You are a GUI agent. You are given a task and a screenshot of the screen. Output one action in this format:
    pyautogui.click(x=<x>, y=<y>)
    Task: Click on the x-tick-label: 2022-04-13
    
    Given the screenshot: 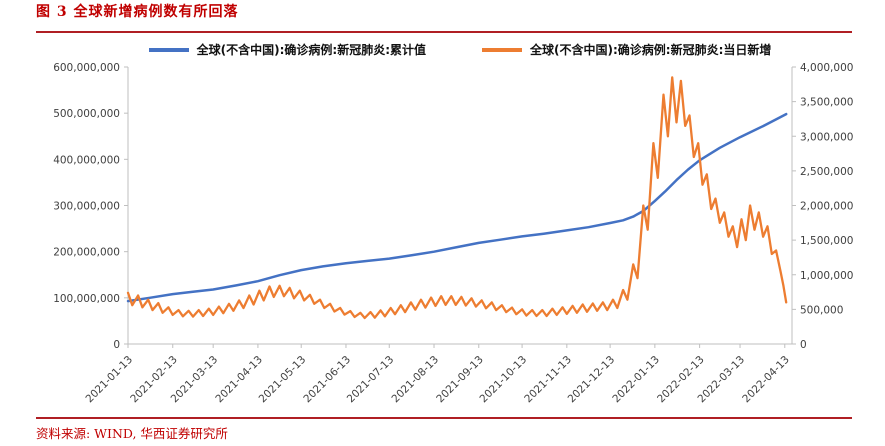 What is the action you would take?
    pyautogui.click(x=766, y=380)
    